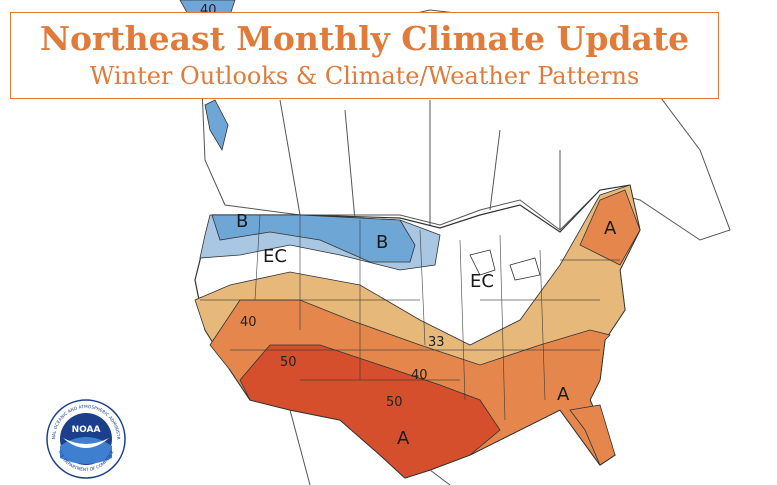 The height and width of the screenshot is (485, 777). I want to click on label-below-north: B, so click(382, 242).